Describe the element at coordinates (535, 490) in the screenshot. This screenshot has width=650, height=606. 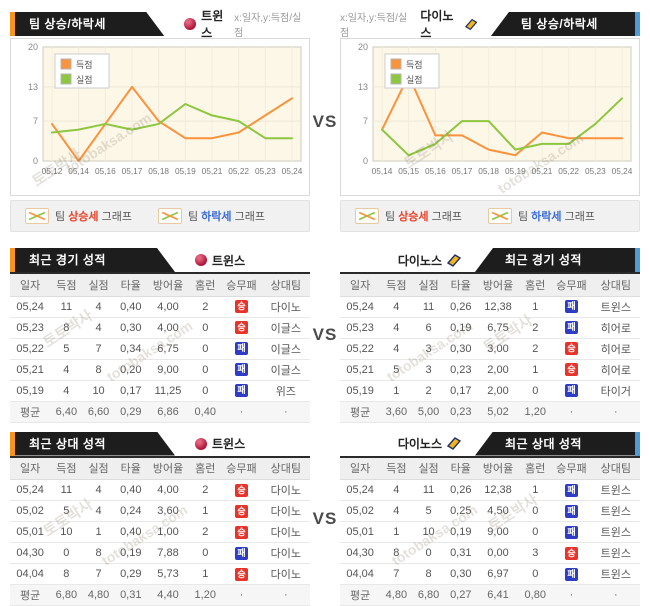
I see `cell: 1` at that location.